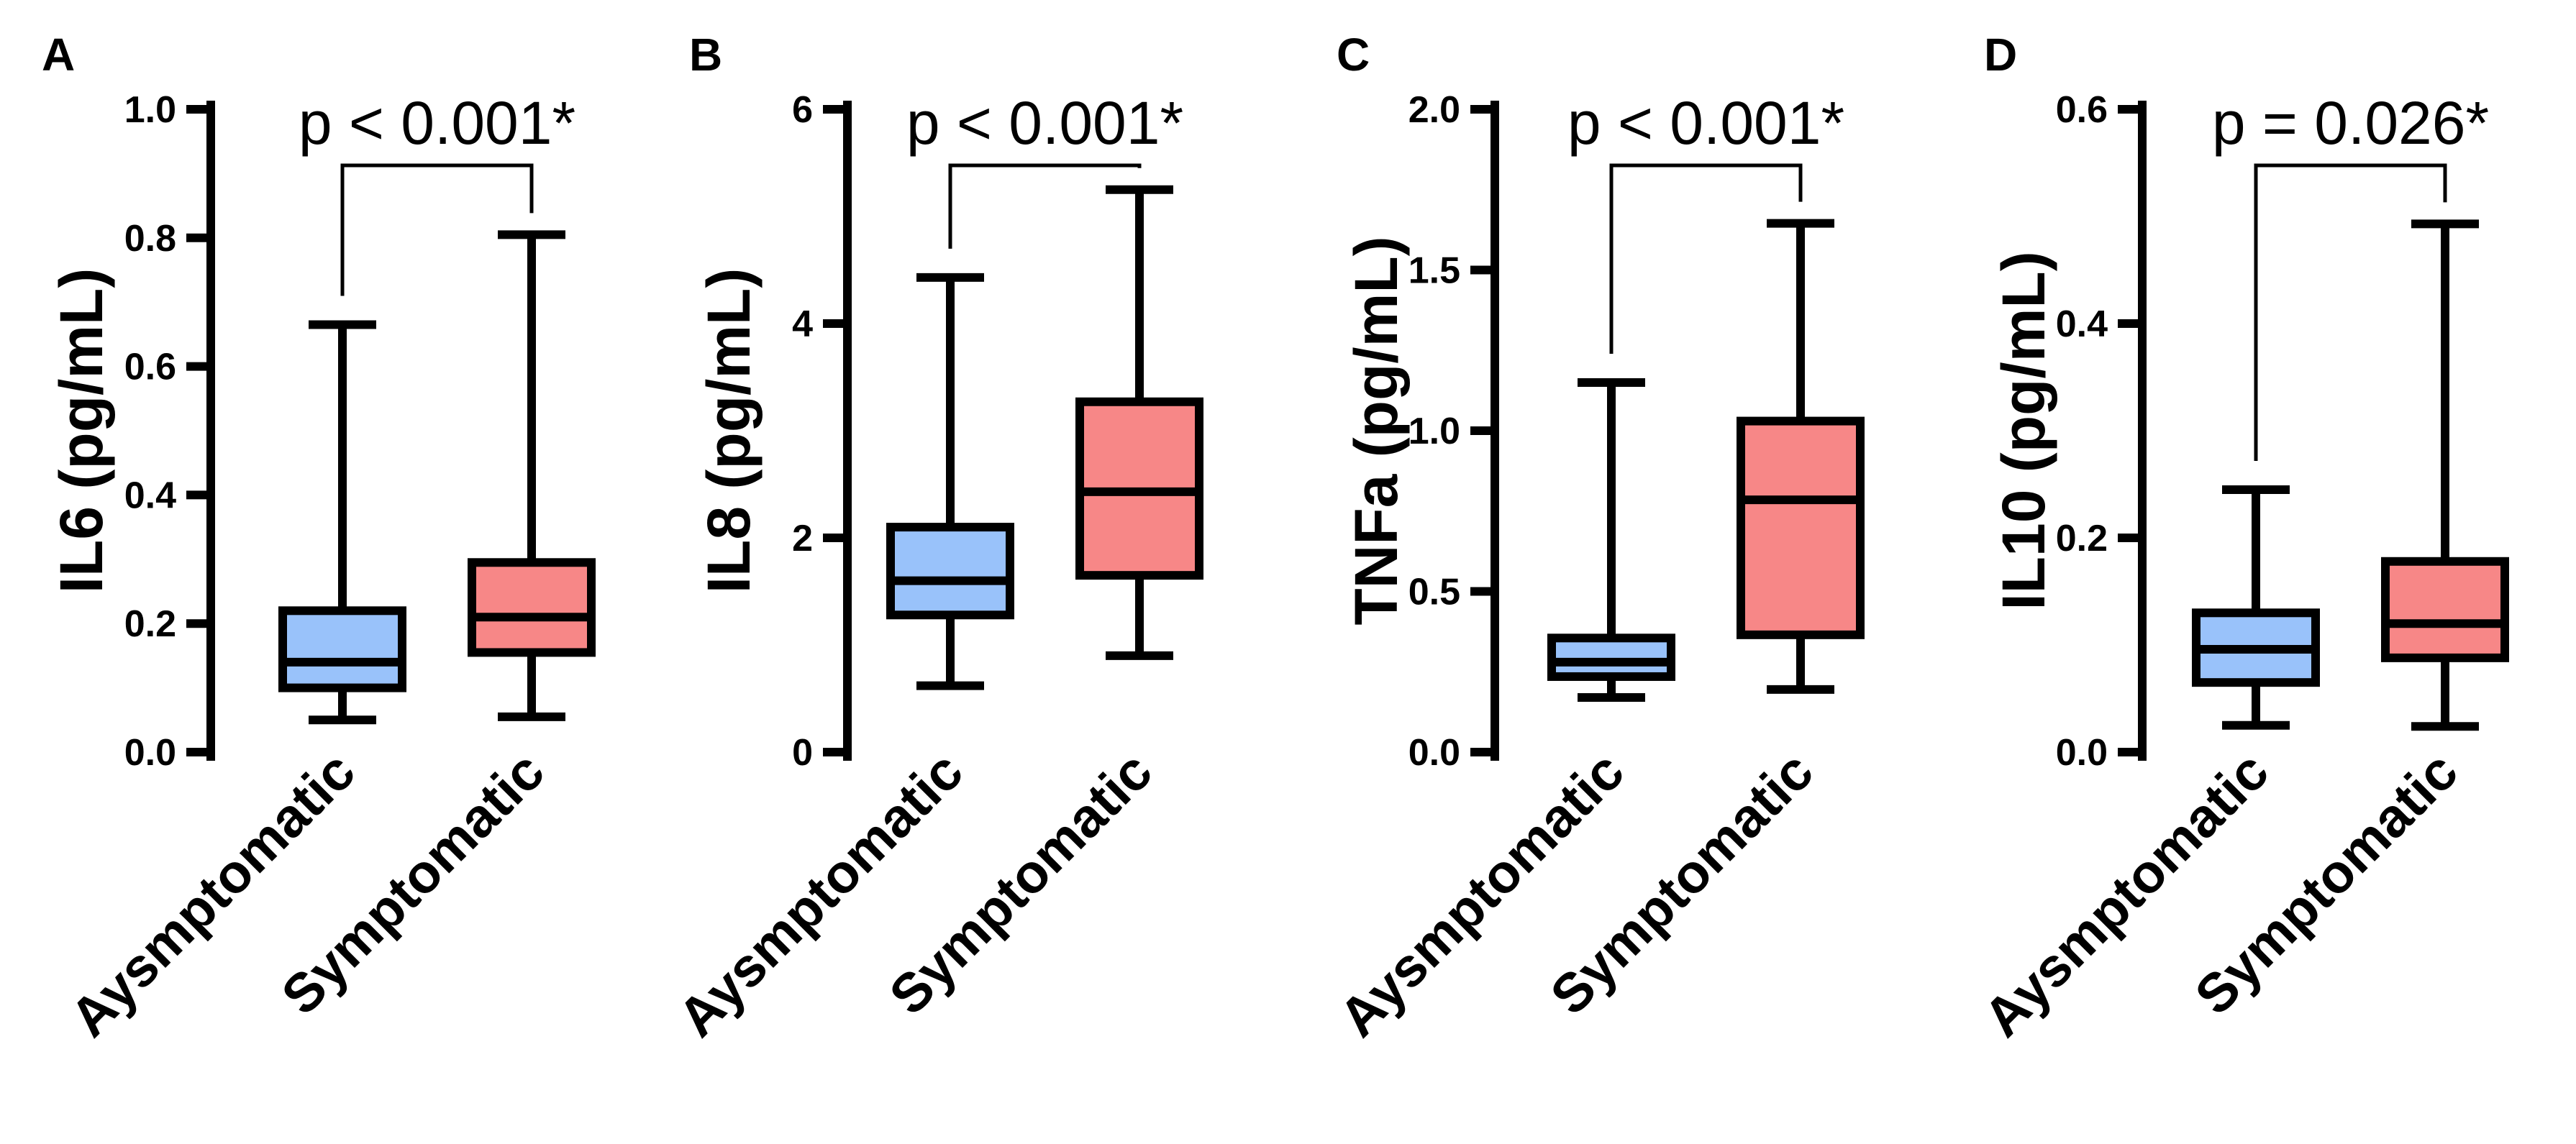  Describe the element at coordinates (1434, 271) in the screenshot. I see `y-tick-label: 1.5` at that location.